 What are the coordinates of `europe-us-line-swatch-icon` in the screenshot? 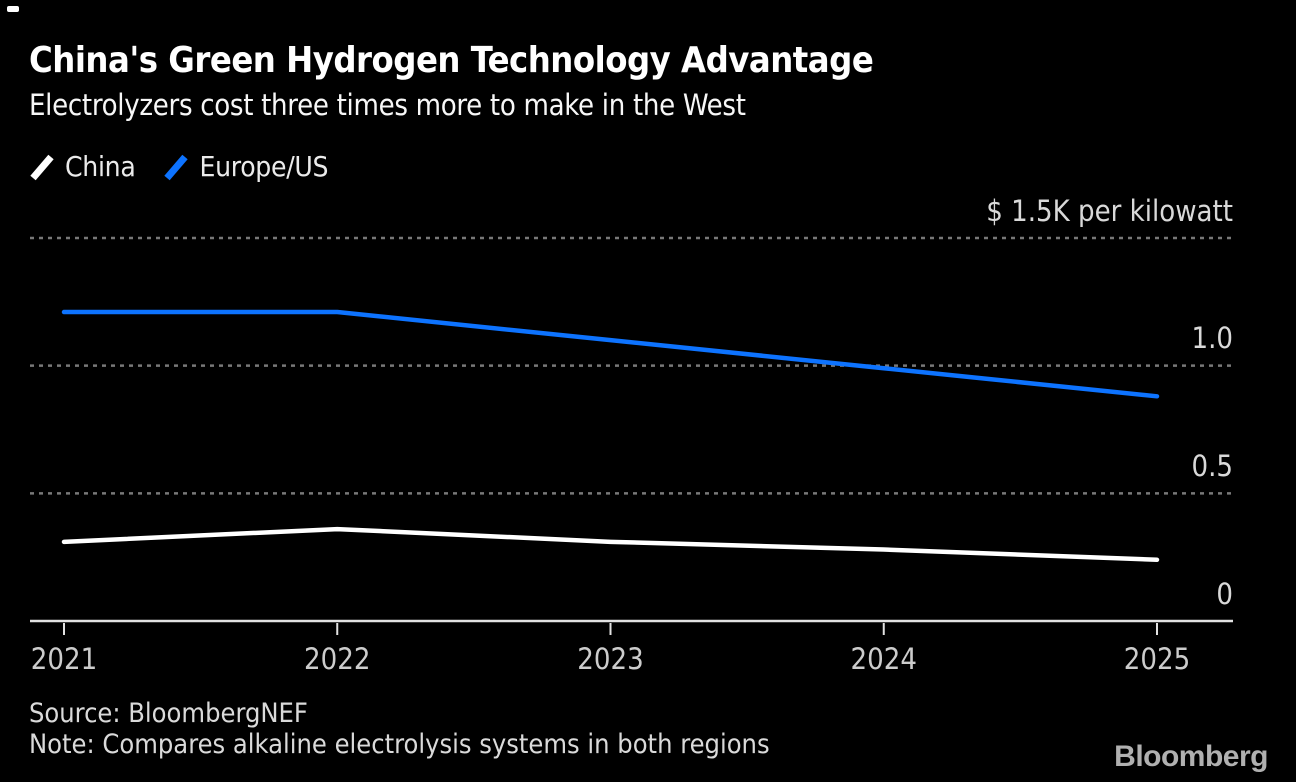 It's located at (176, 167).